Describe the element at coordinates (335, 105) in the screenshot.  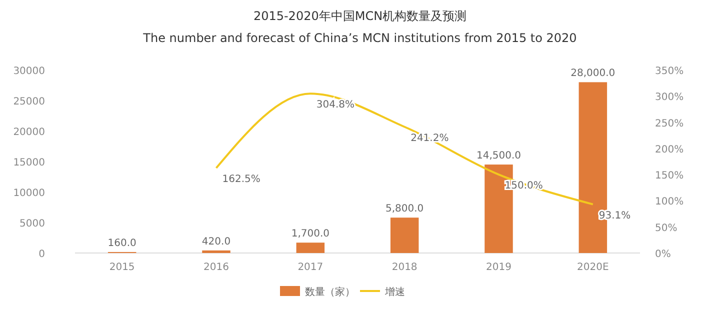
I see `data-label: 304.8%` at that location.